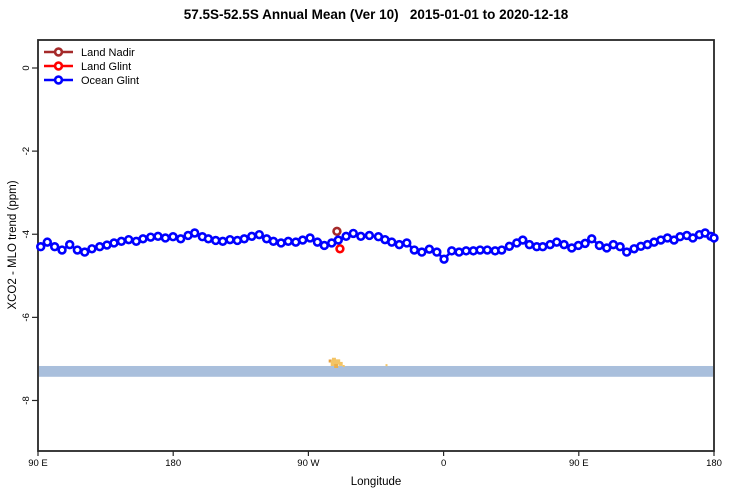 This screenshot has width=750, height=500. I want to click on y-tick-label: -6, so click(26, 317).